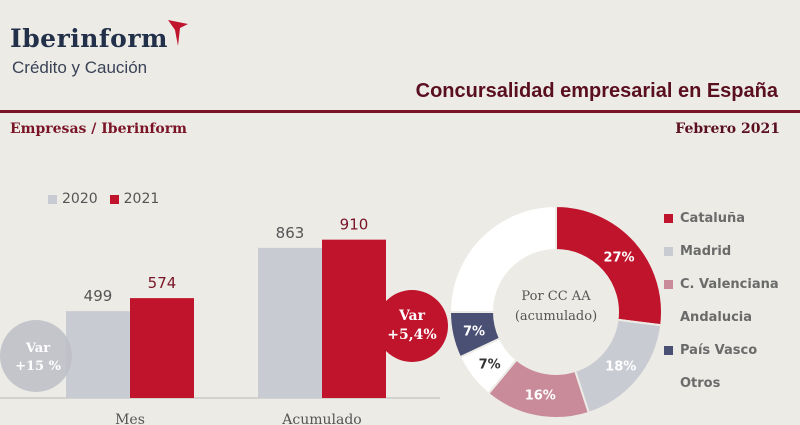 The width and height of the screenshot is (800, 425). I want to click on pie-center-title: Por CC AA, so click(556, 296).